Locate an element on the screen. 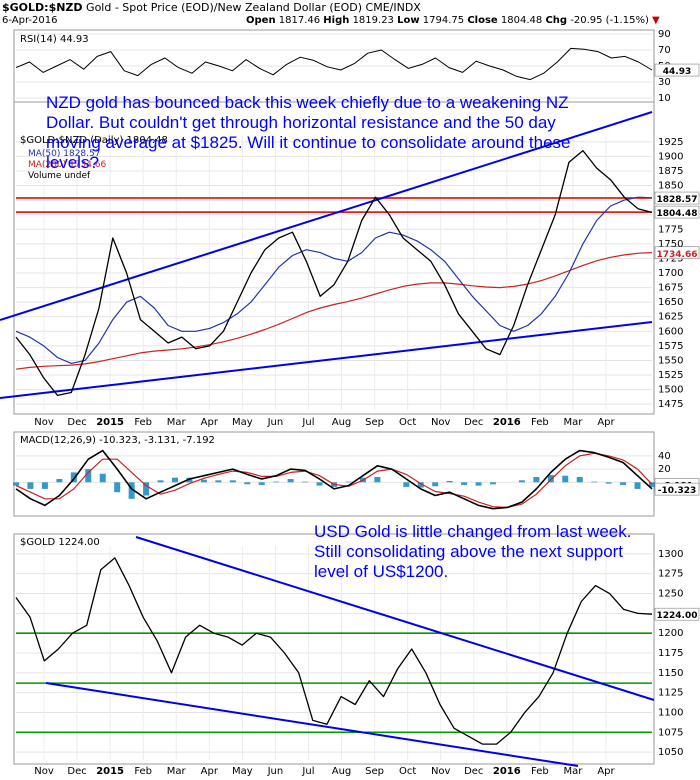 Image resolution: width=700 pixels, height=780 pixels. ma200-line is located at coordinates (334, 311).